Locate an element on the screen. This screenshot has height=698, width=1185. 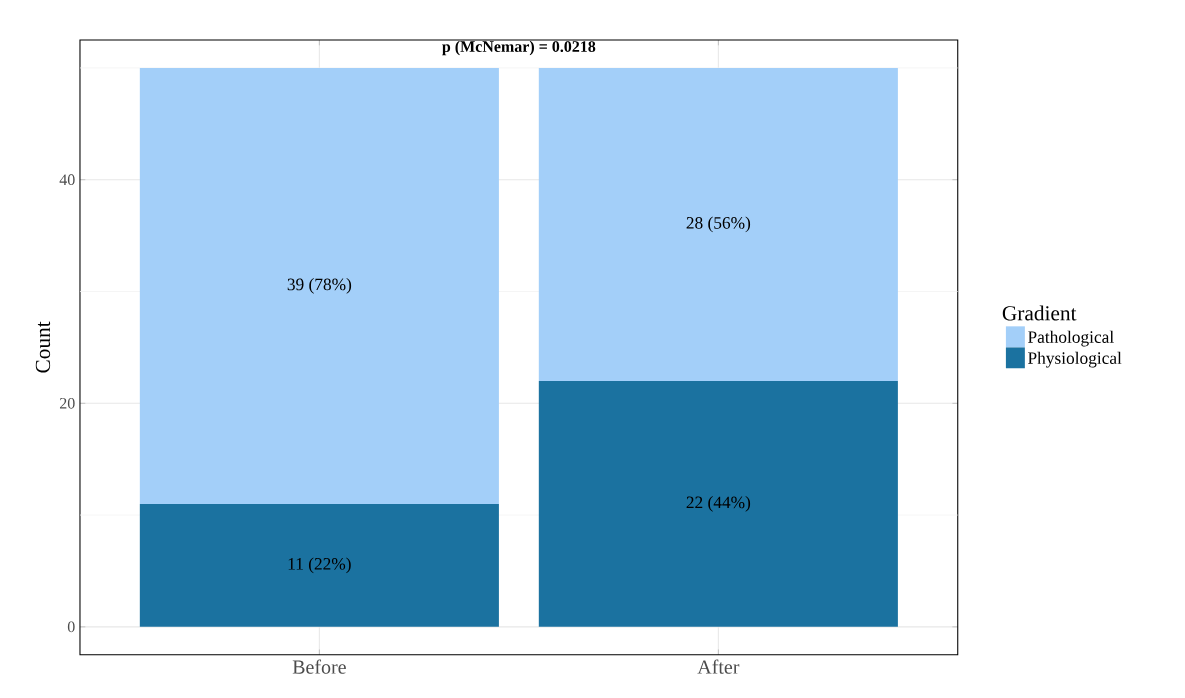
legend-label: Physiological is located at coordinates (1075, 359).